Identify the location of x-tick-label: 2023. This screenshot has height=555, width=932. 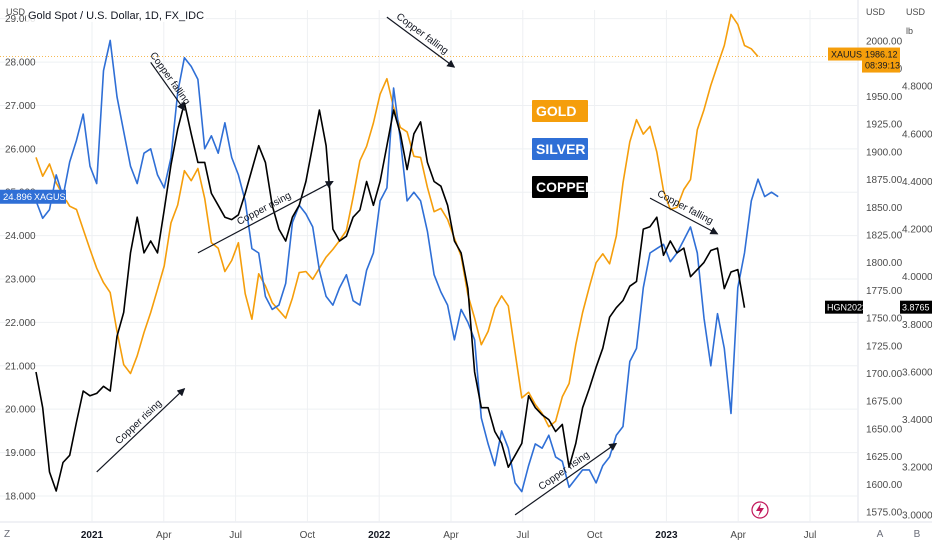
(666, 535).